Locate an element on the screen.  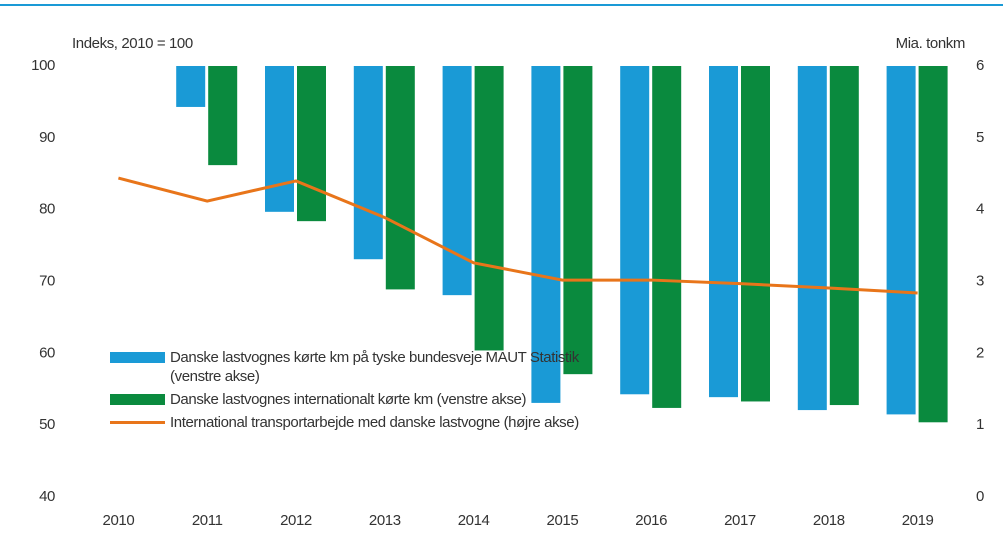
y2-tick-label: 3 is located at coordinates (980, 280).